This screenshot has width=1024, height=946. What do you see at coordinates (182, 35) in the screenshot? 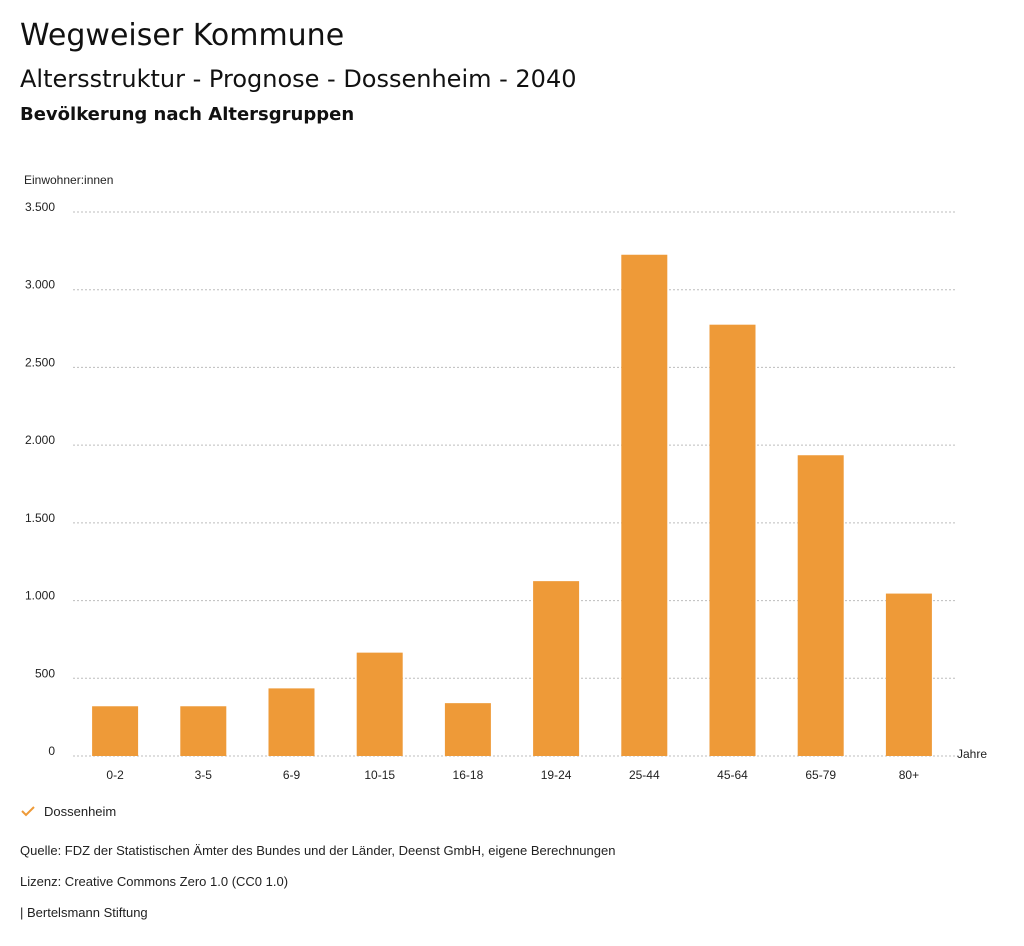
I see `page-title: Wegweiser Kommune` at bounding box center [182, 35].